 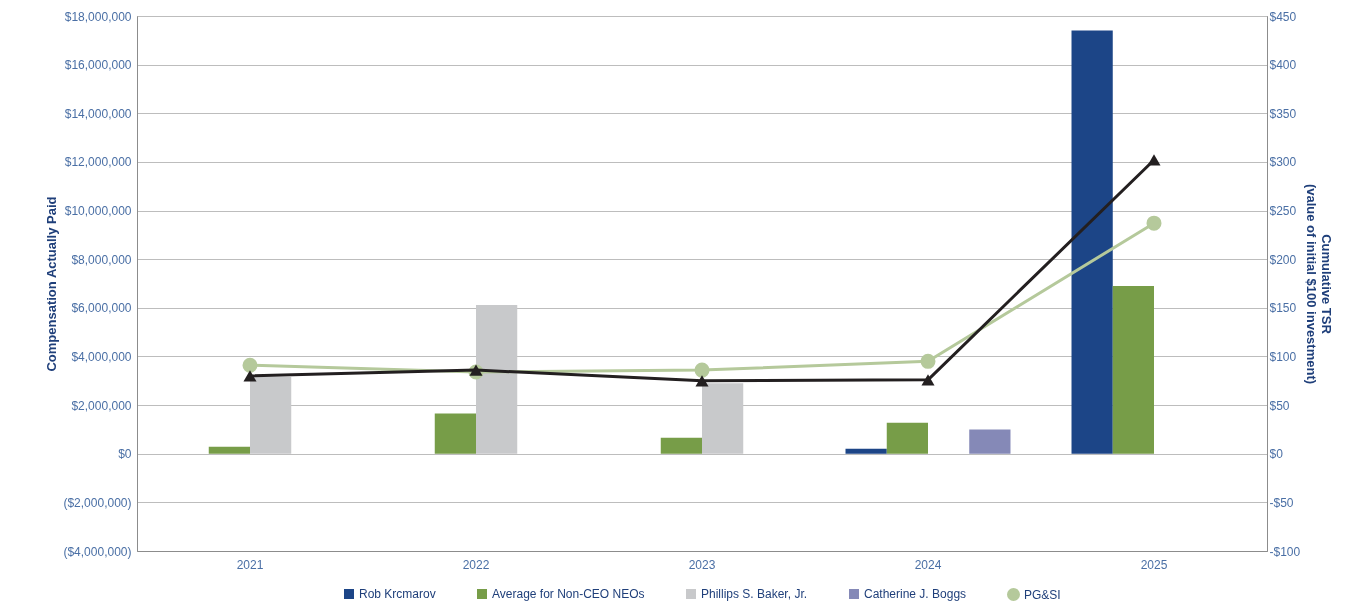 I want to click on legend-label: Catherine J. Boggs, so click(x=915, y=594).